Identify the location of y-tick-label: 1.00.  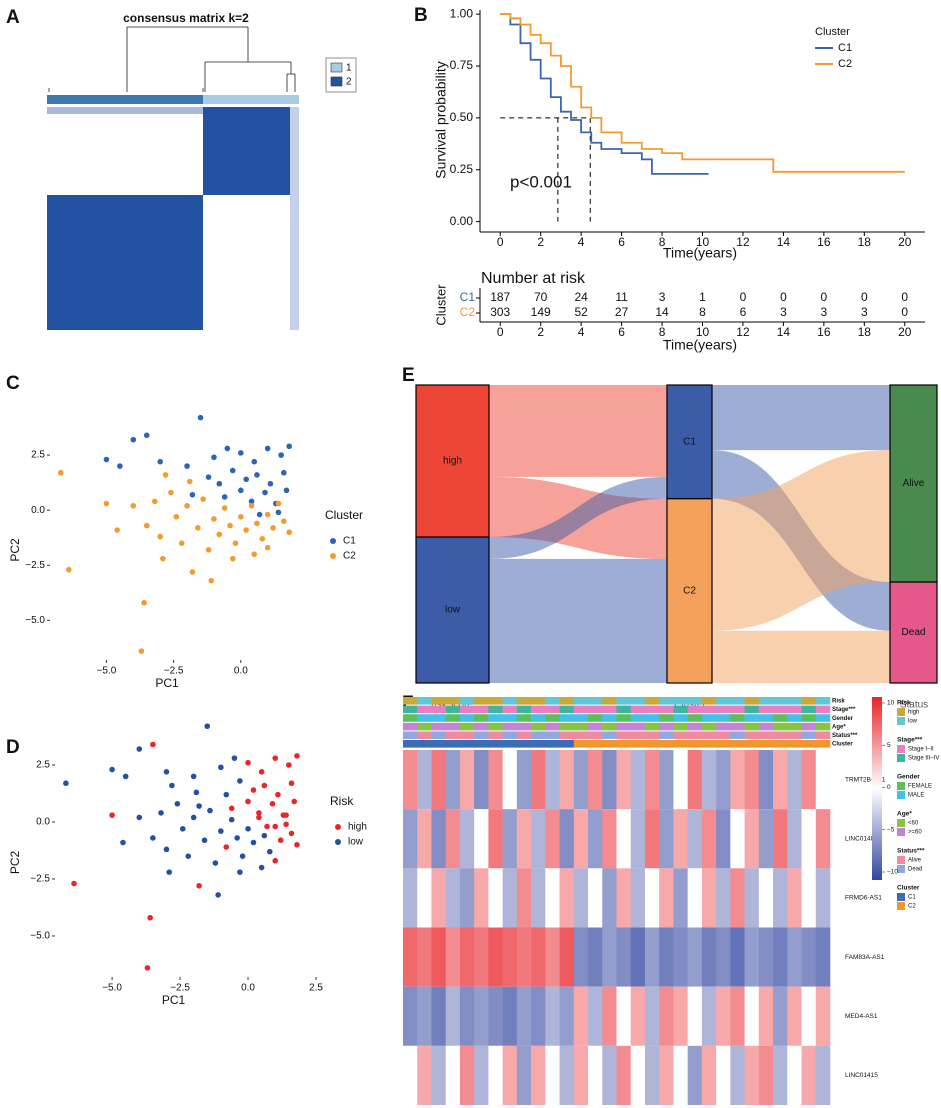
(462, 13).